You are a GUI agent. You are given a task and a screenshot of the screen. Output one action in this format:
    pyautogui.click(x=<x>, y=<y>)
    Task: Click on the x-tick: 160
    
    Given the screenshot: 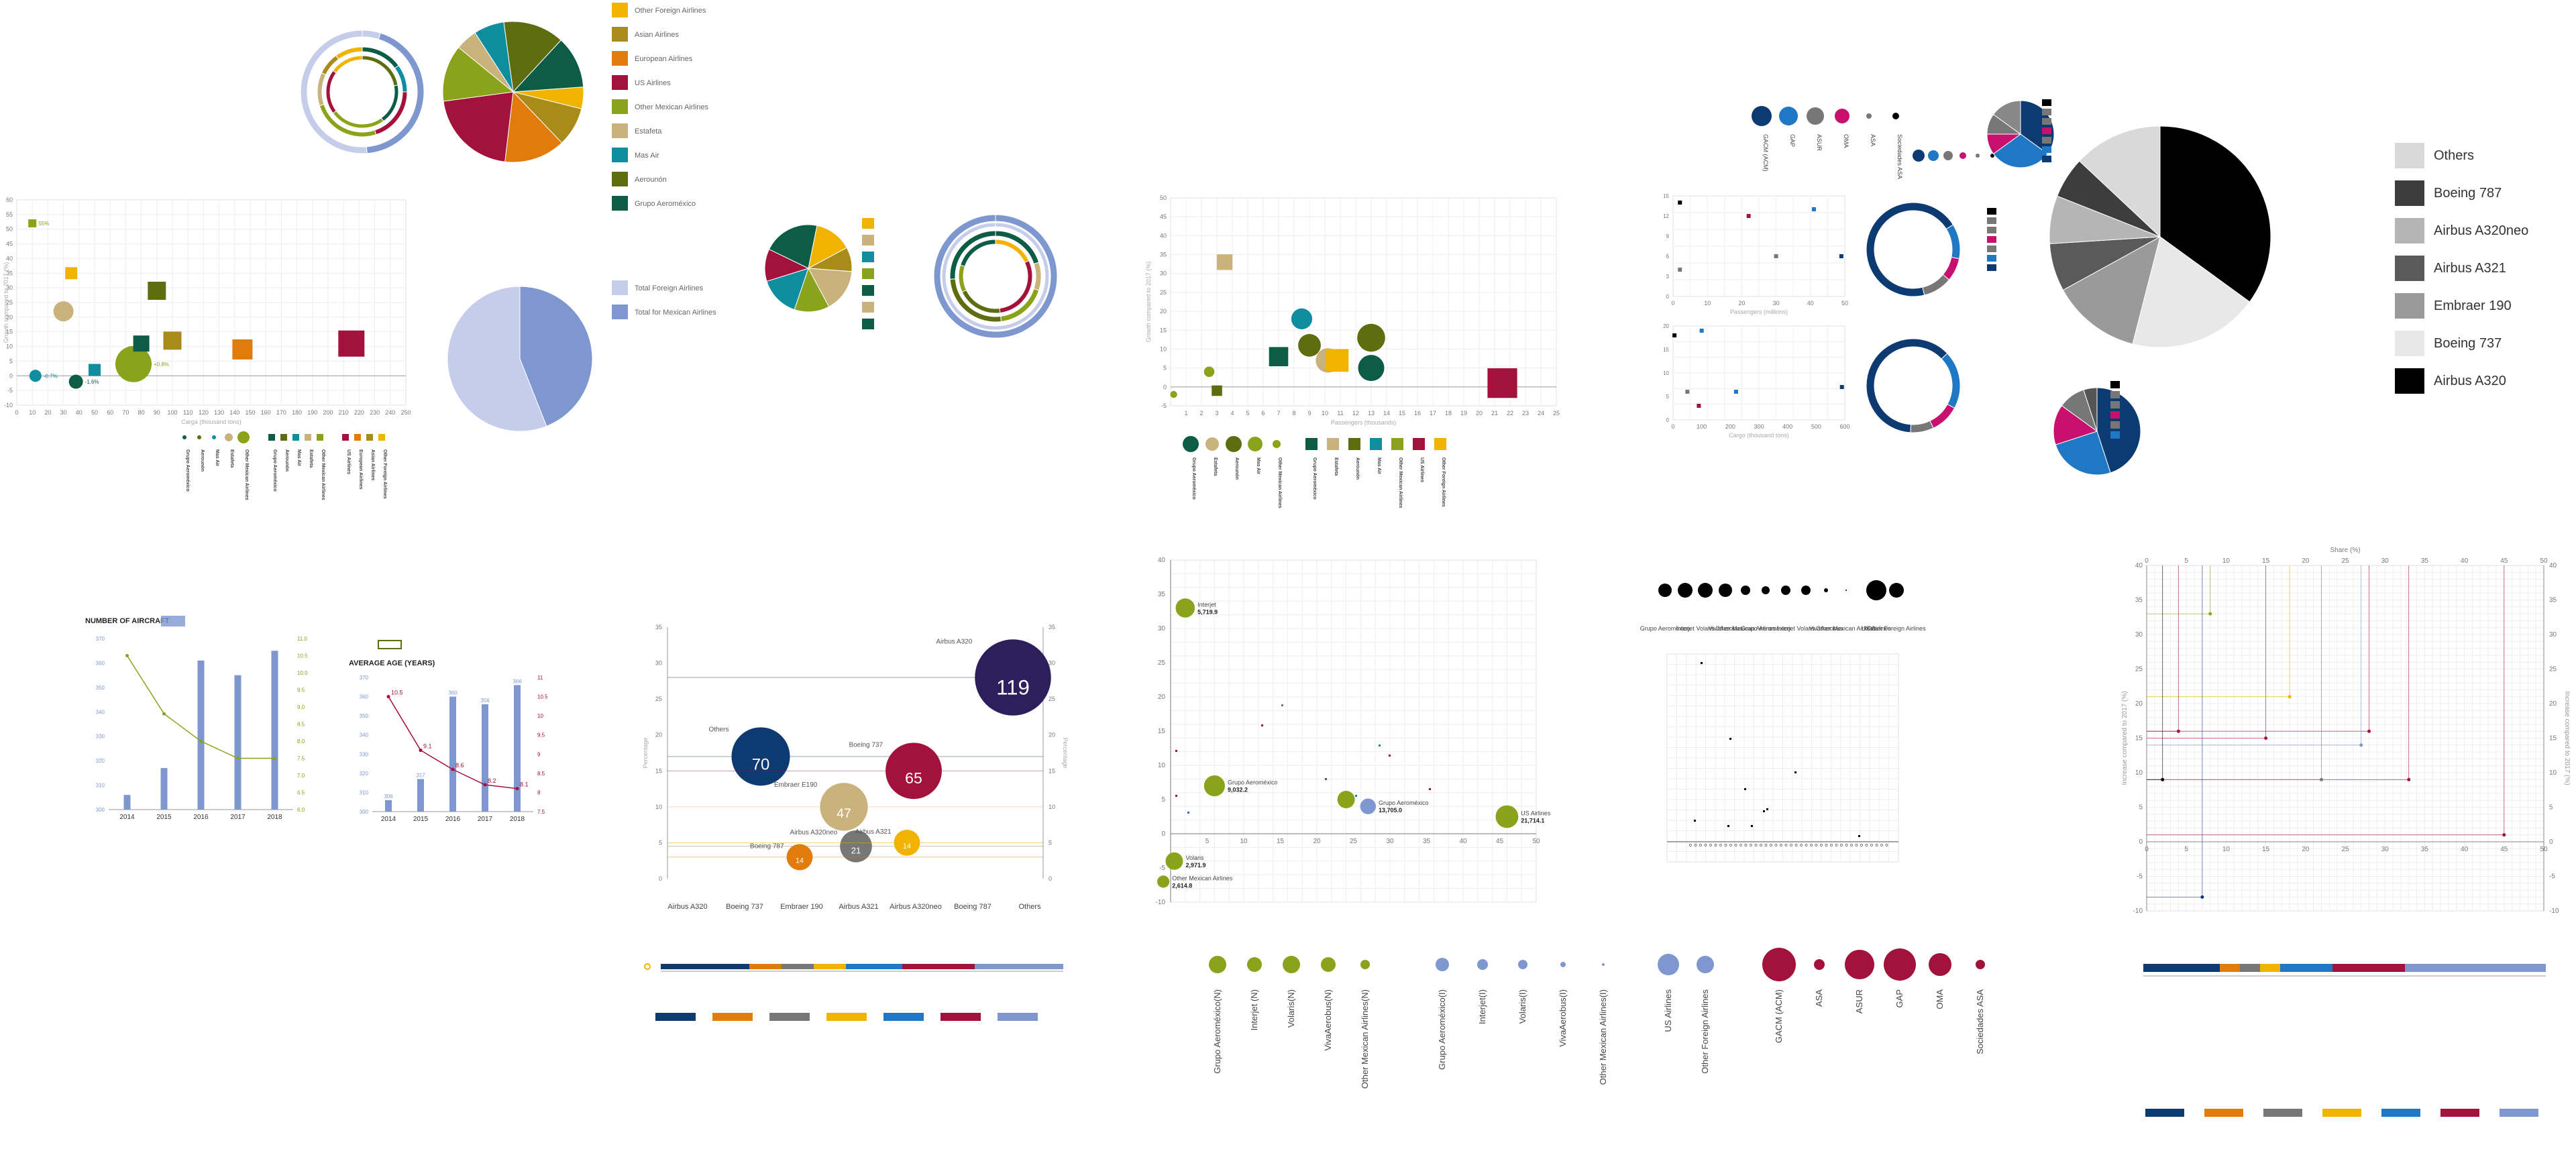 What is the action you would take?
    pyautogui.click(x=266, y=413)
    